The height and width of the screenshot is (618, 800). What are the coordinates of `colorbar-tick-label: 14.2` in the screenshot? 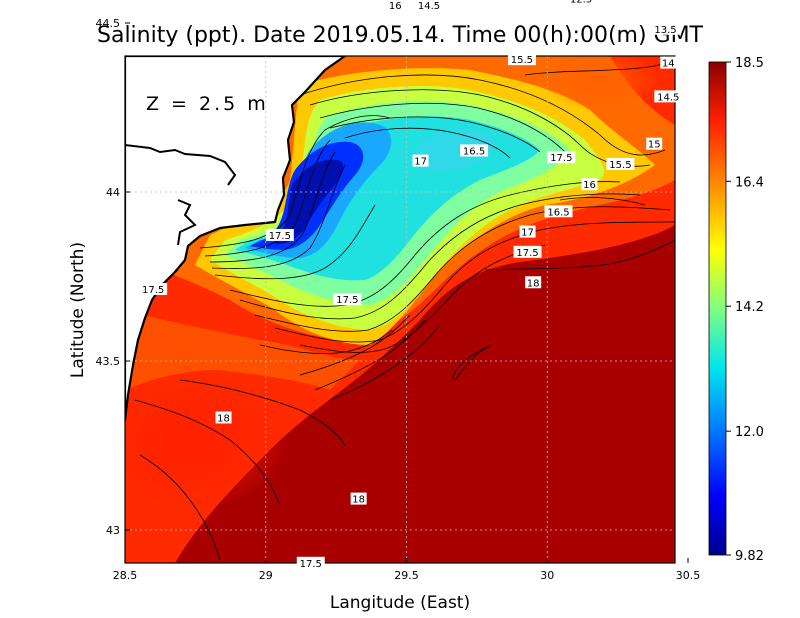 It's located at (749, 307).